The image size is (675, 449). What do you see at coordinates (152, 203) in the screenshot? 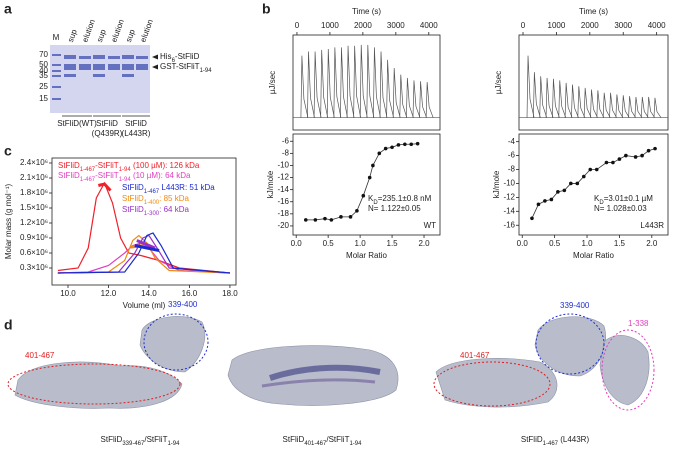
I see `legend-entry-part: 1-400` at bounding box center [152, 203].